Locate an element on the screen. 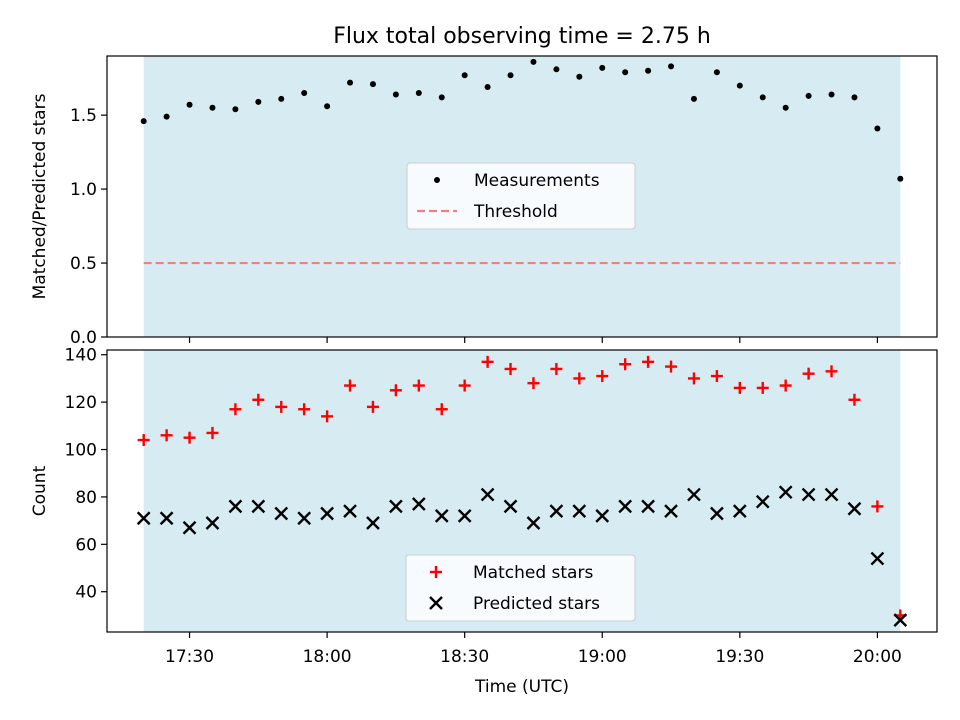 This screenshot has width=960, height=720. y-tick-label: 0.5 is located at coordinates (83, 264).